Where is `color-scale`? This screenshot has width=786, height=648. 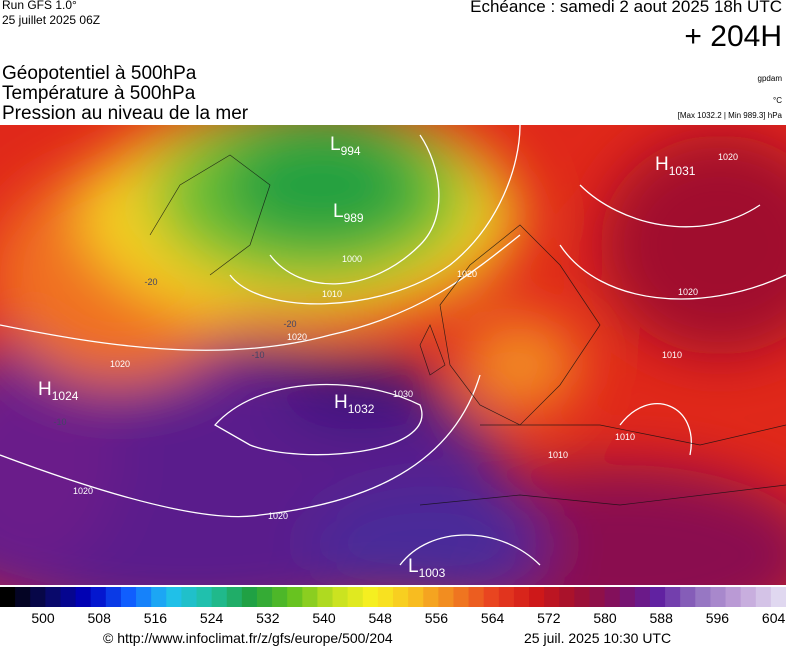 color-scale is located at coordinates (393, 597).